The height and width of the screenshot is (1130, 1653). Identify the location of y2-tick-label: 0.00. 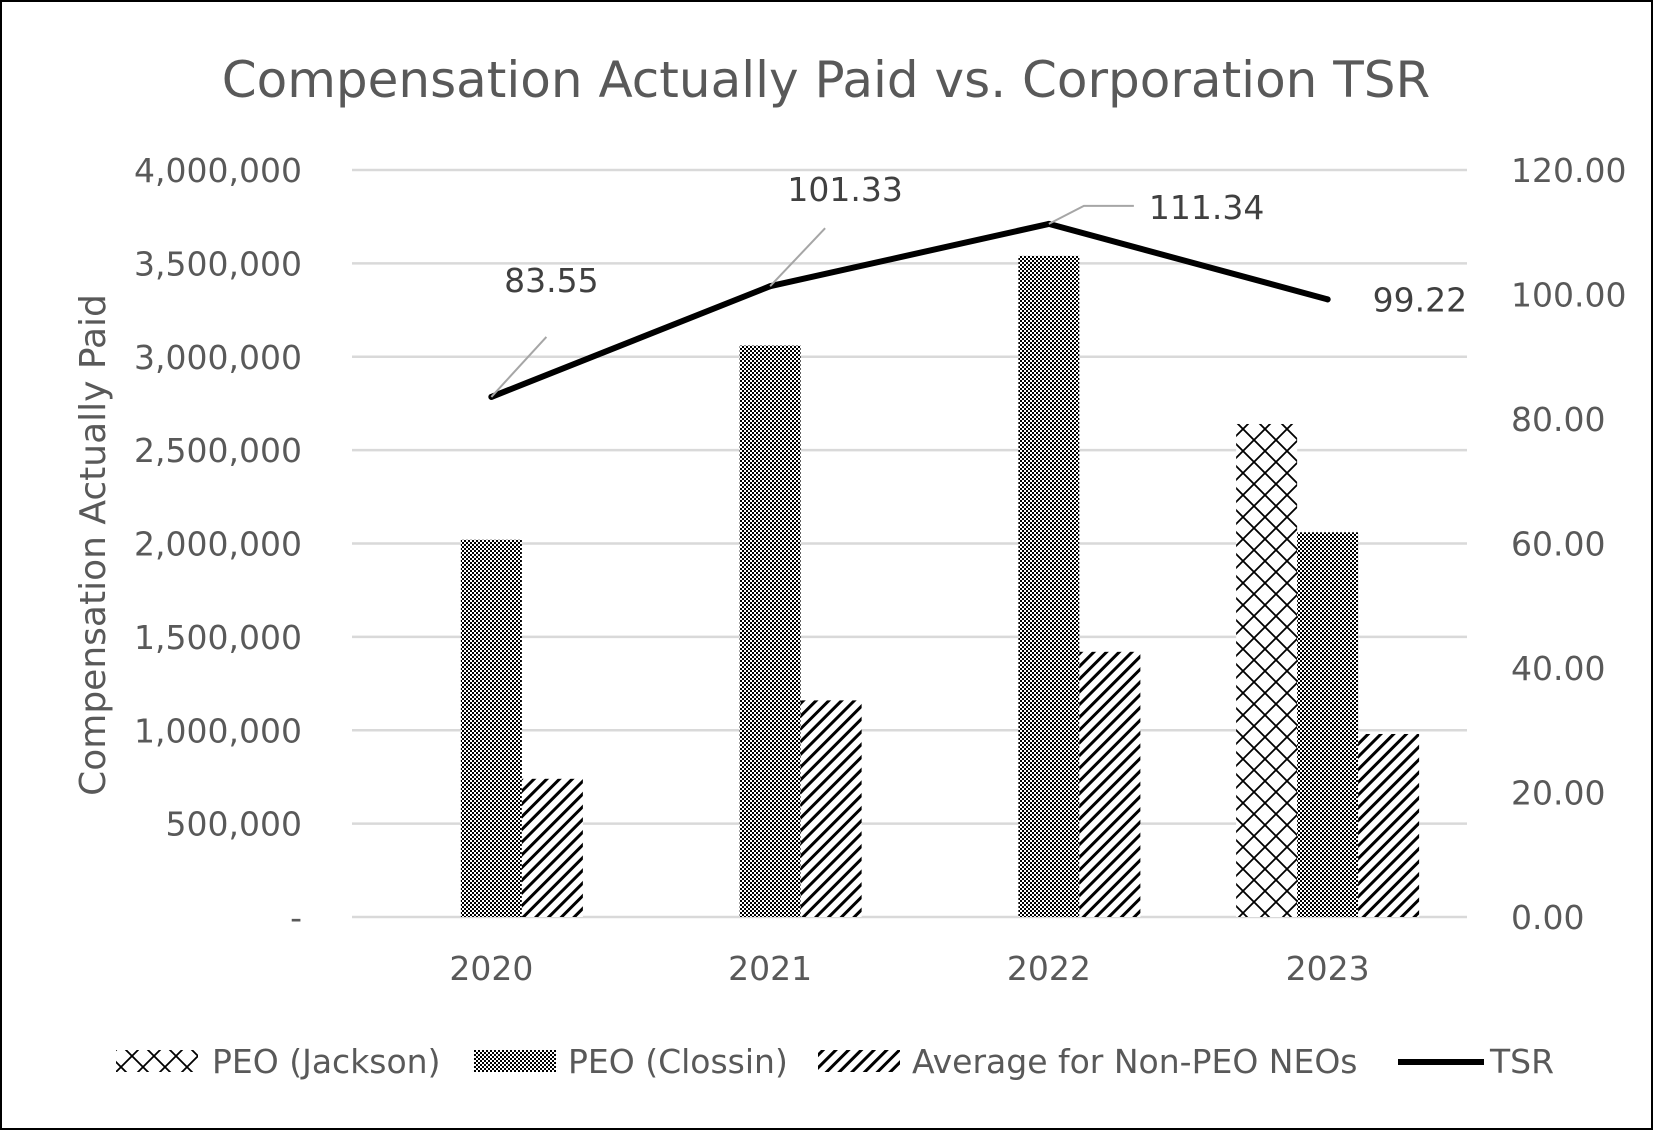
(1547, 917).